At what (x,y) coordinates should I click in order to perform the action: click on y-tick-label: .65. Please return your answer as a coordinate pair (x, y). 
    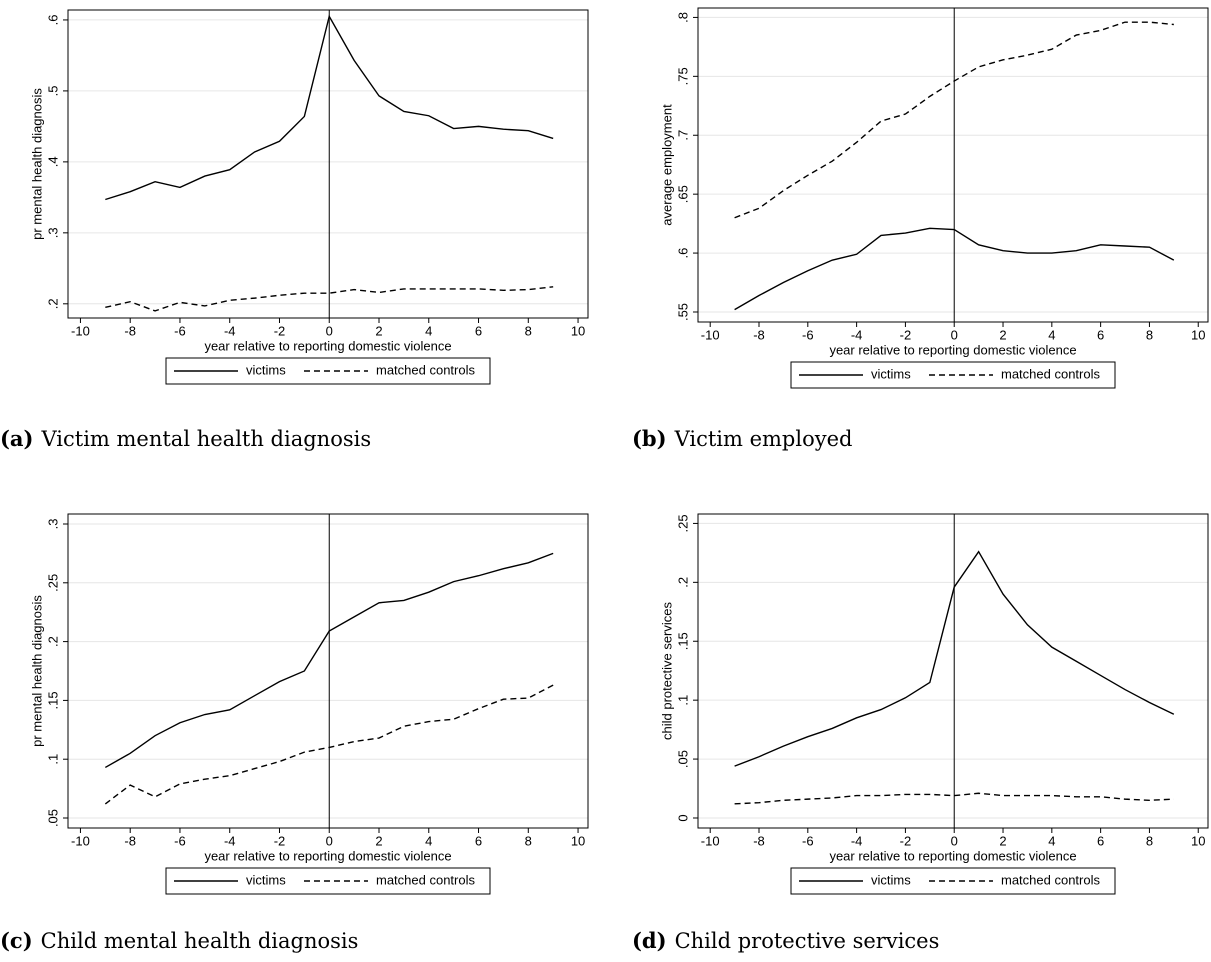
    Looking at the image, I should click on (682, 194).